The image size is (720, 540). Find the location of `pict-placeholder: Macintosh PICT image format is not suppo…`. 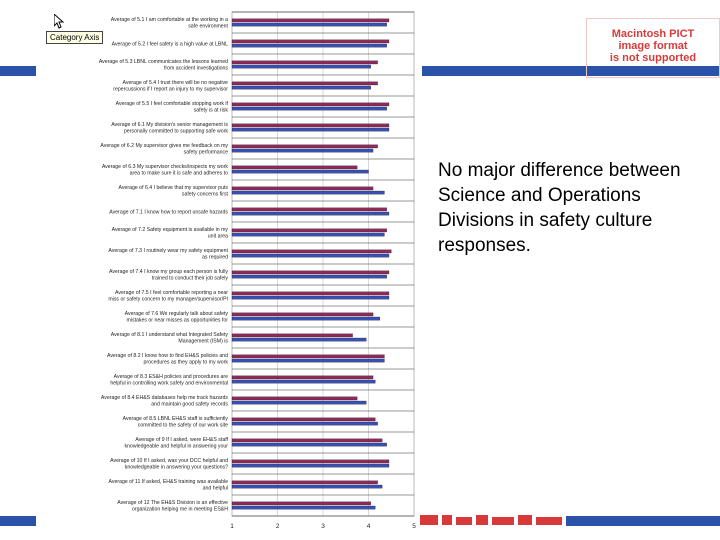

pict-placeholder: Macintosh PICT image format is not suppo… is located at coordinates (653, 46).